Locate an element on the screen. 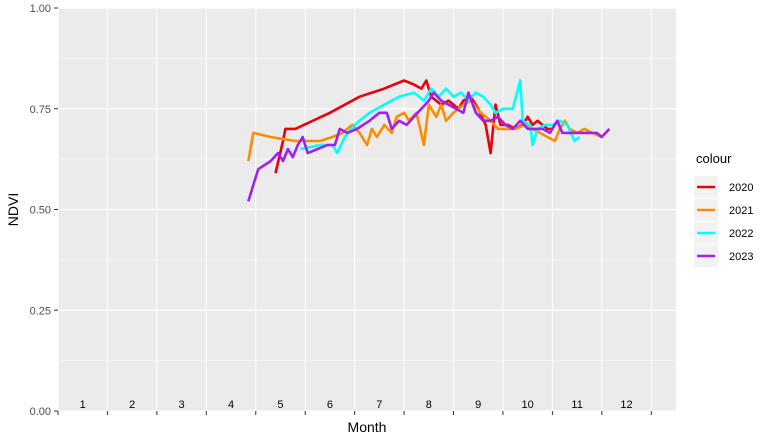 Image resolution: width=773 pixels, height=442 pixels. x-tick-label: 12 is located at coordinates (626, 405).